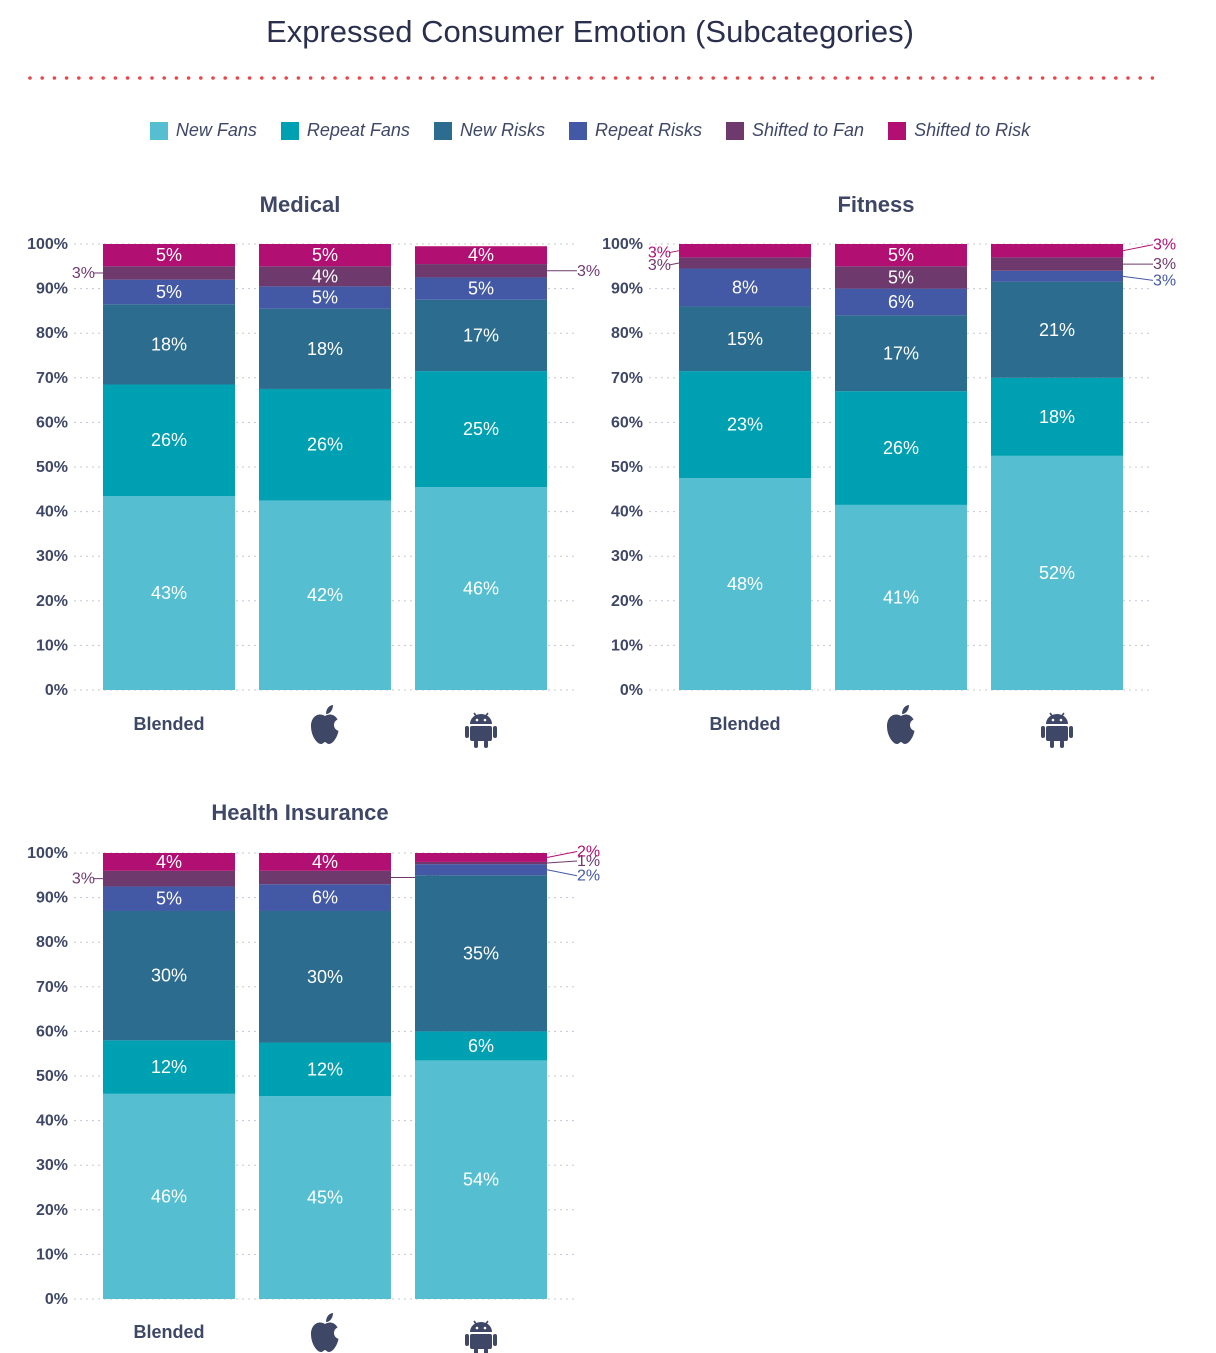  I want to click on y-tick-label: 10%, so click(52, 645).